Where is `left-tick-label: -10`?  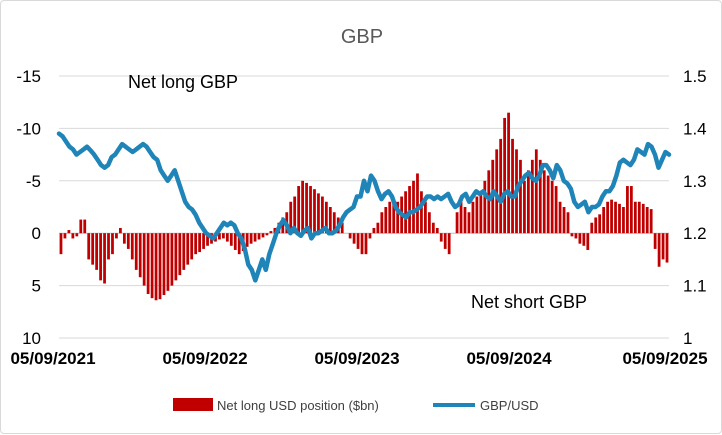 left-tick-label: -10 is located at coordinates (28, 128).